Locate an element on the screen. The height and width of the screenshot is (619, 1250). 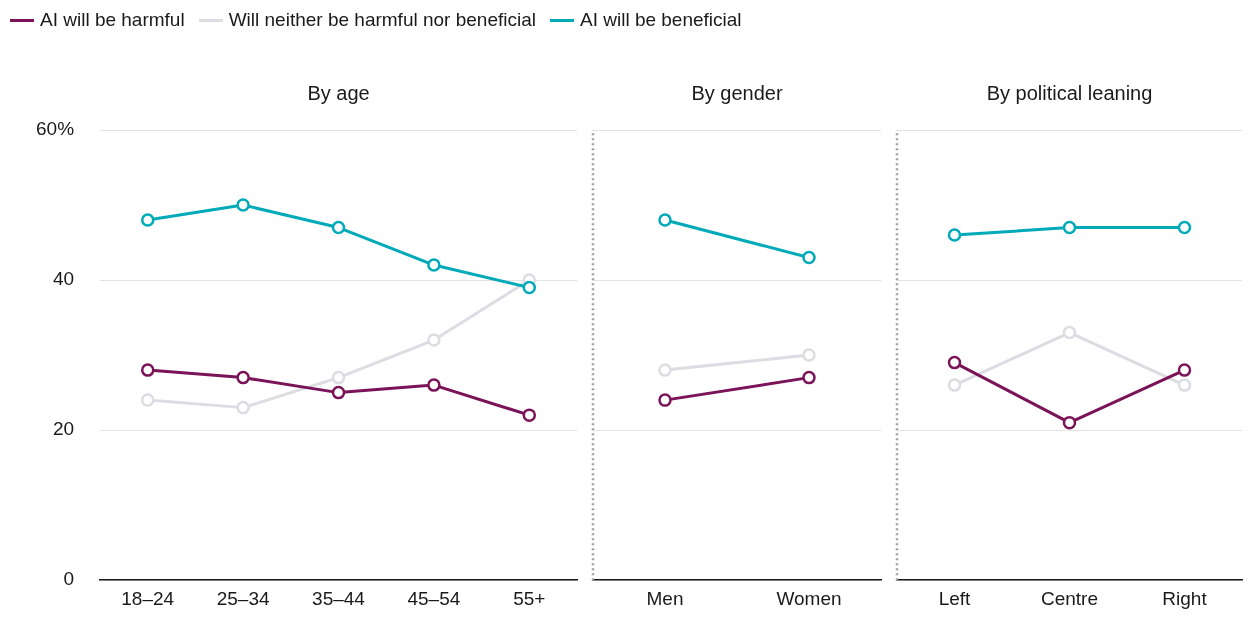
y-tick-label: 20 is located at coordinates (63, 429).